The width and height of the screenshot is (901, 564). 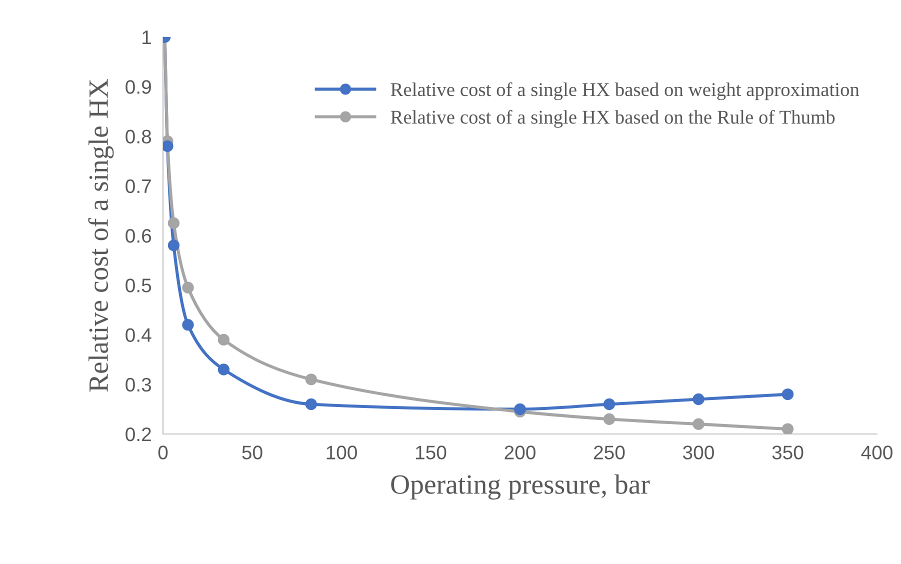 What do you see at coordinates (431, 453) in the screenshot?
I see `x-tick-label: 150` at bounding box center [431, 453].